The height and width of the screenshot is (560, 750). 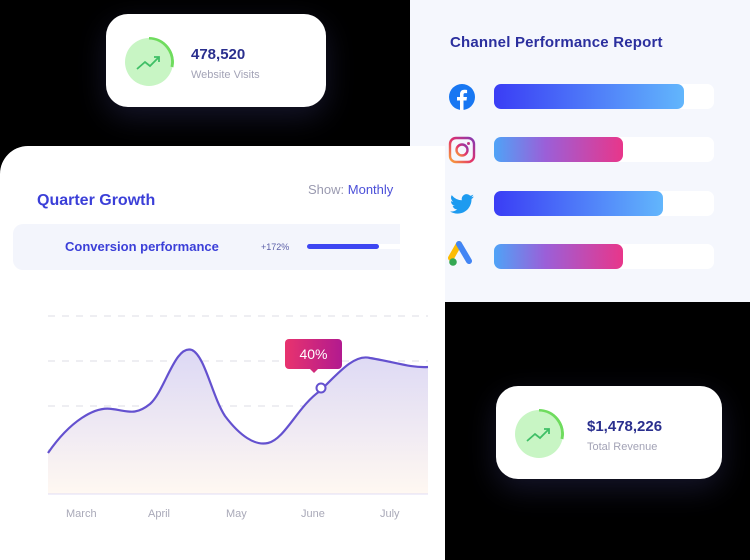 I want to click on facebook-bar-fill, so click(x=589, y=96).